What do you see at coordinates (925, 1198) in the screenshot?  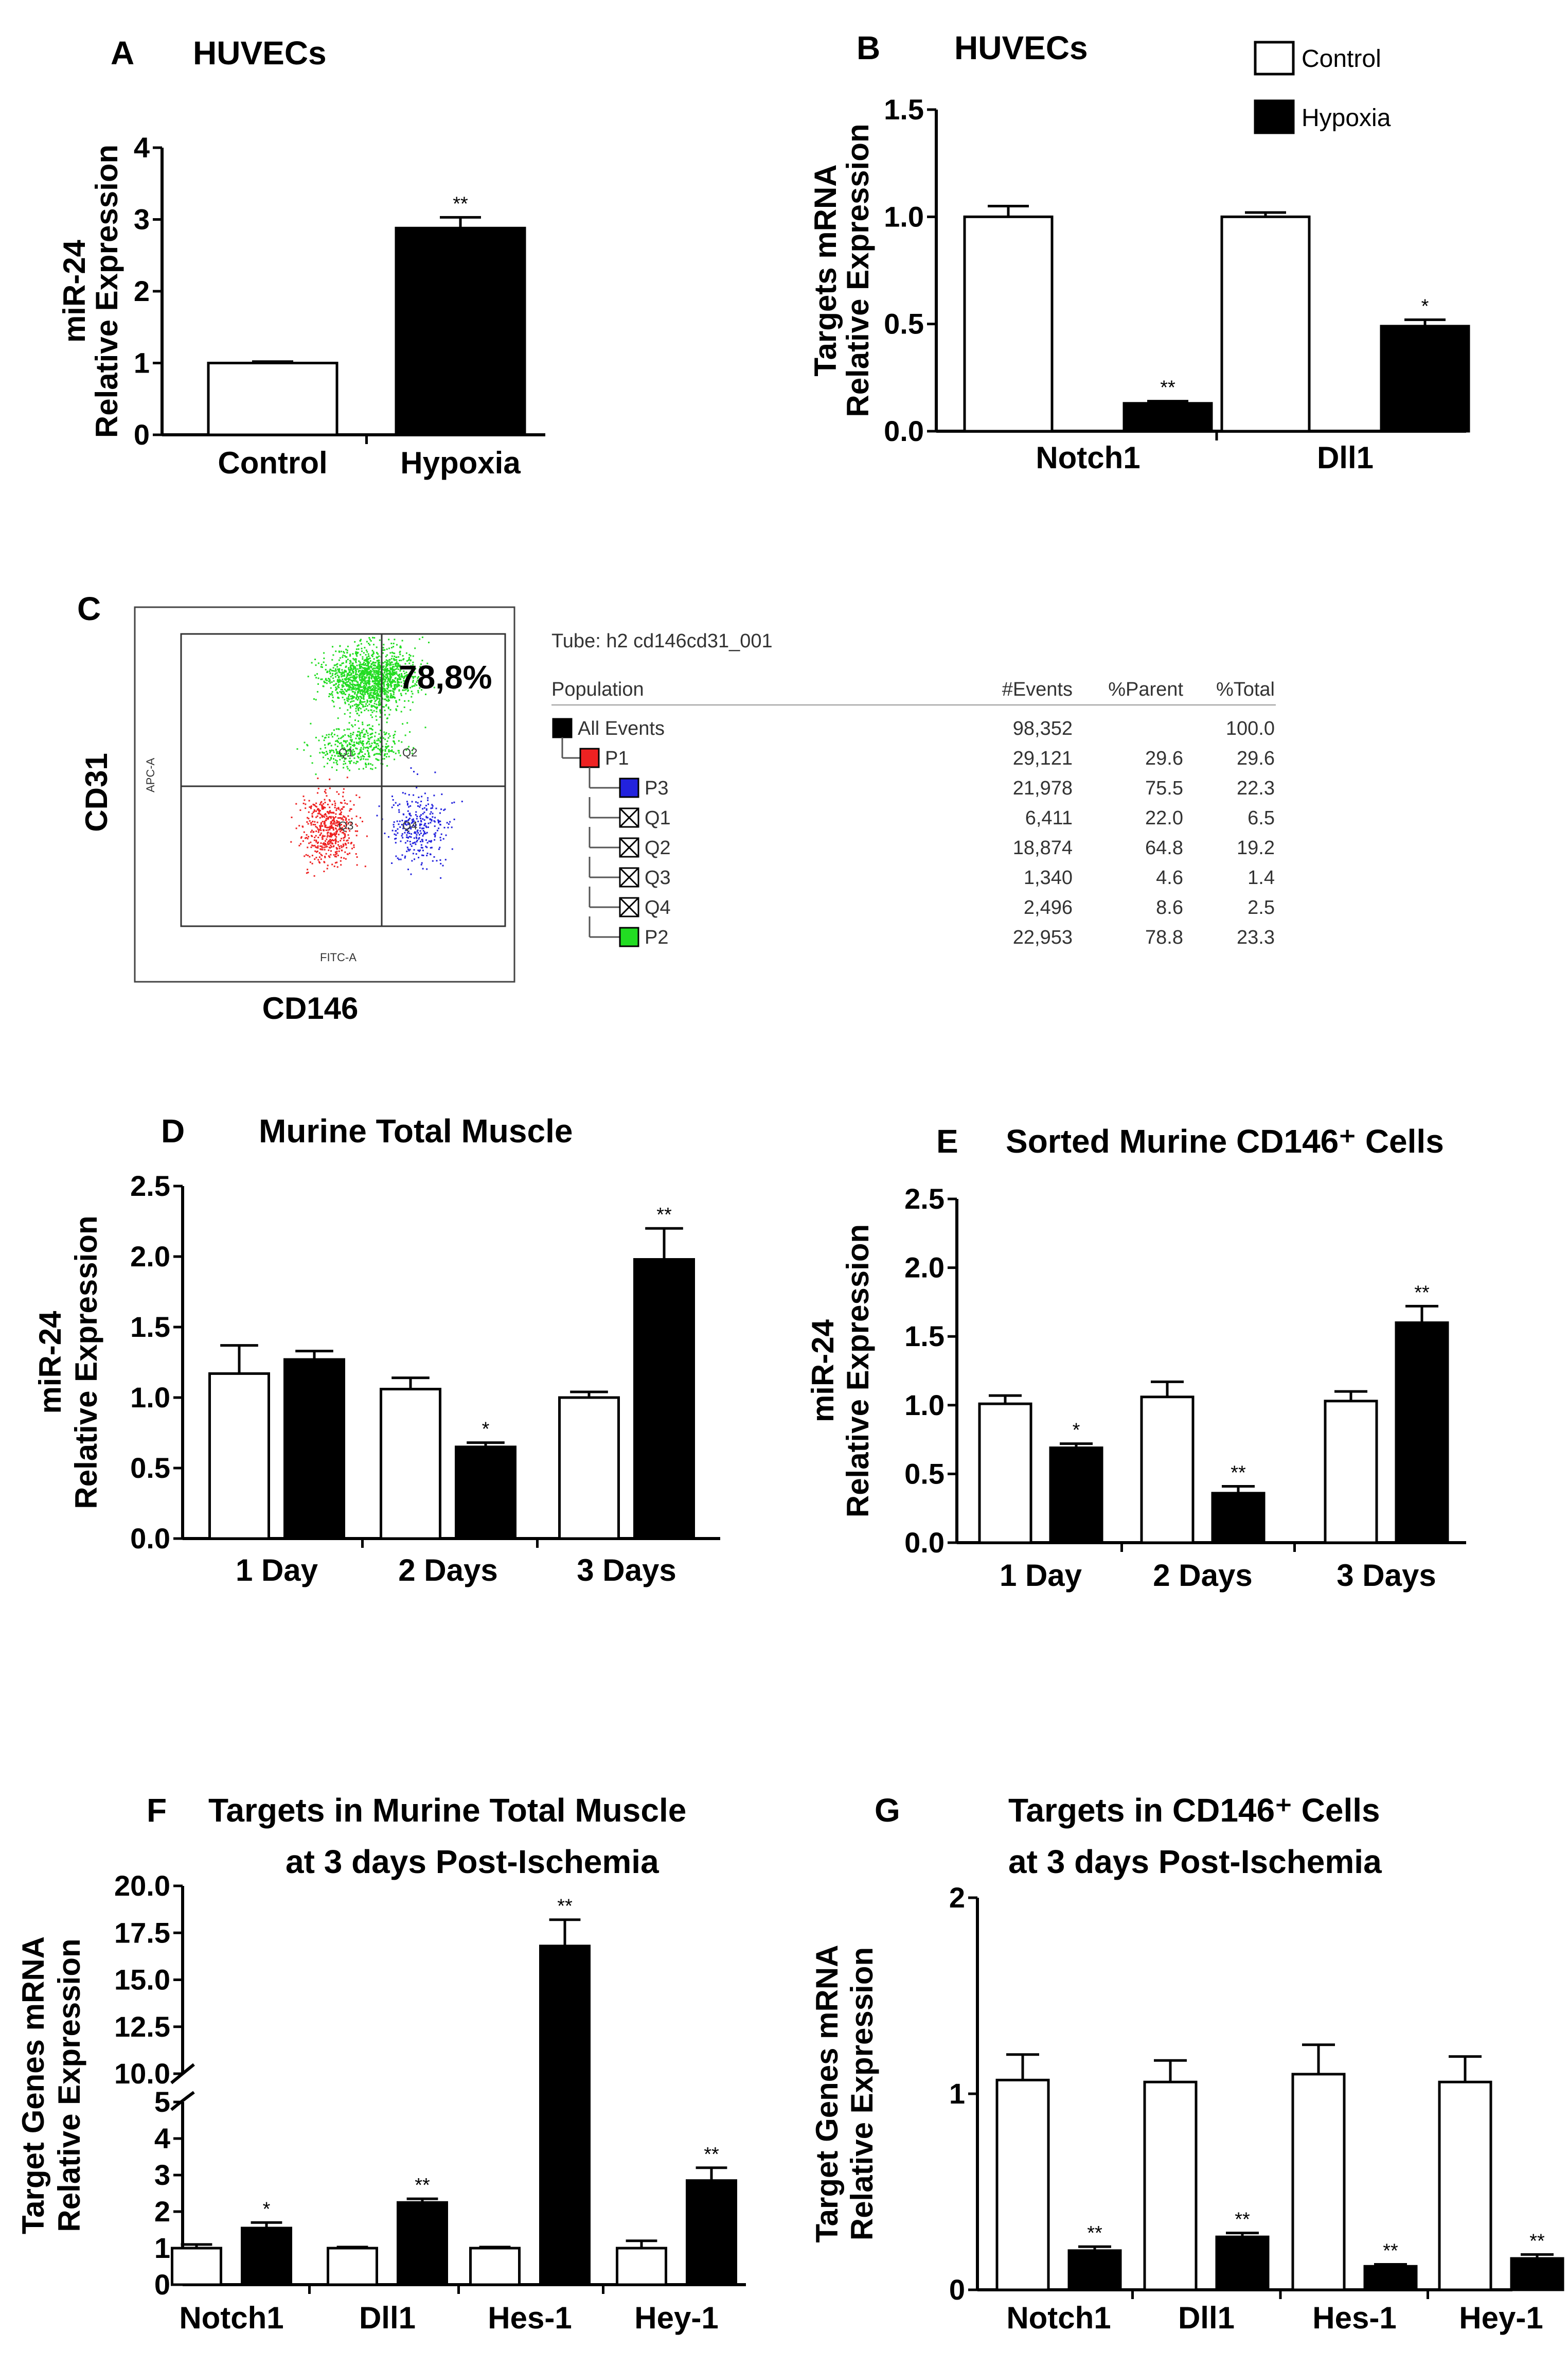 I see `y-tick-label-e-5: 2.5` at bounding box center [925, 1198].